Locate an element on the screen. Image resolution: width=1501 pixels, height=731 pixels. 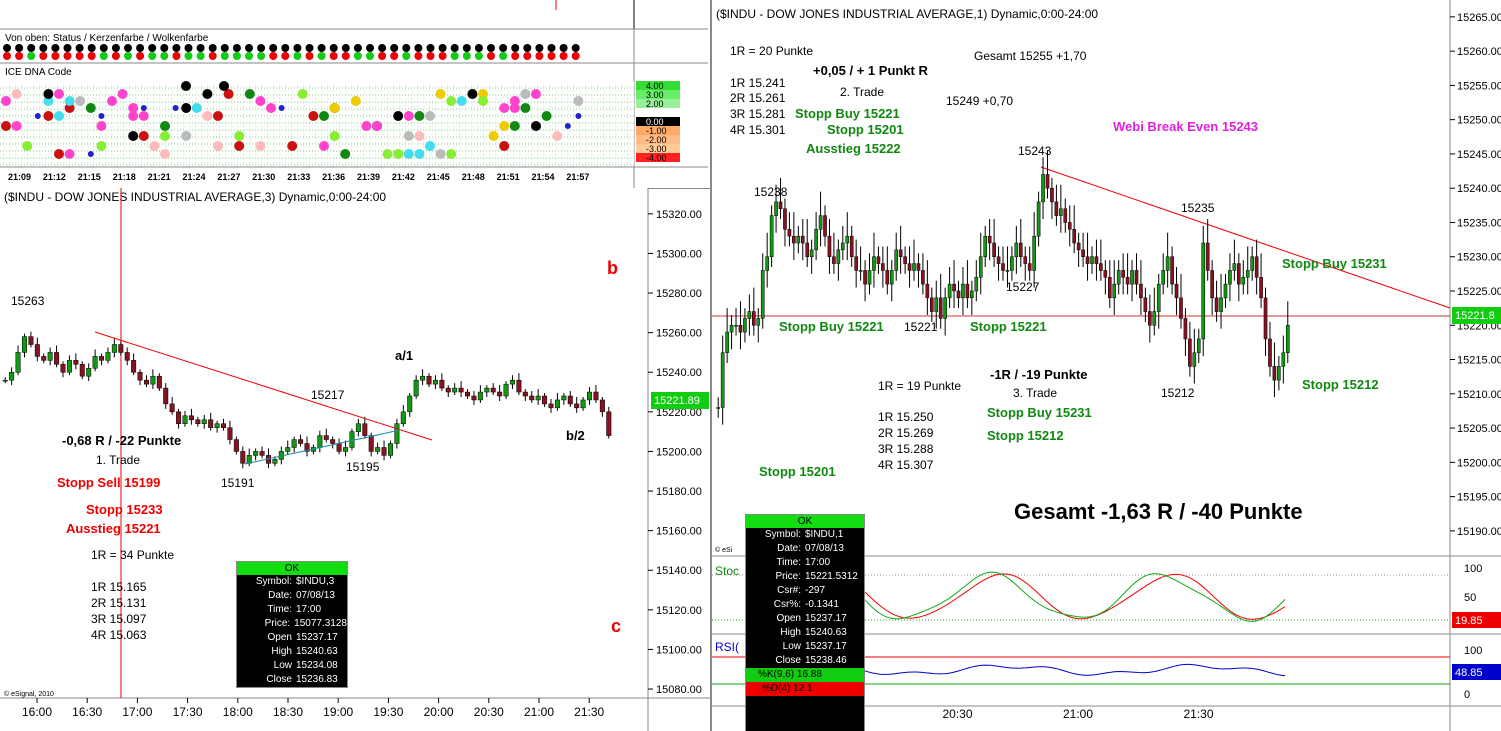
rsi-axis-label: 100 is located at coordinates (1473, 651).